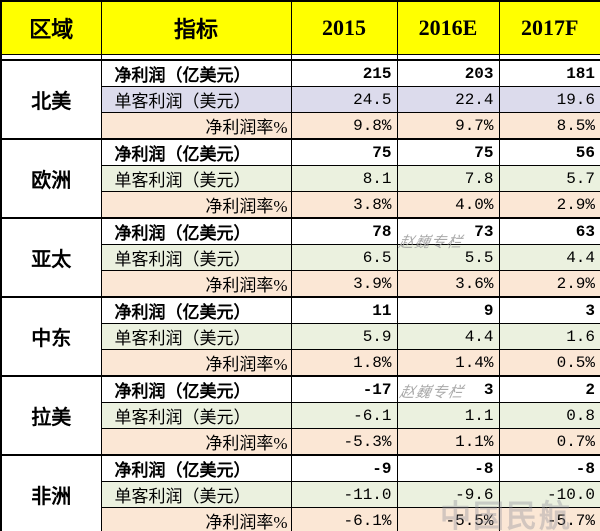  Describe the element at coordinates (344, 257) in the screenshot. I see `cell-2015: 6.5` at that location.